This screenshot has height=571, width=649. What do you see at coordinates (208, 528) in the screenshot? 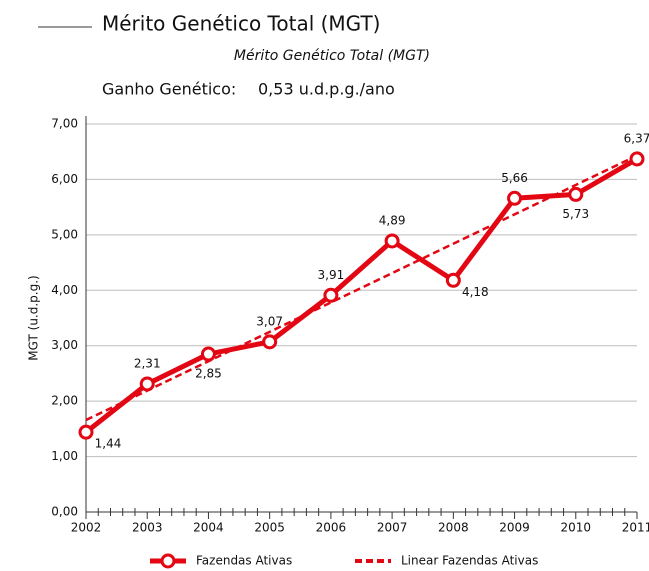
I see `x-tick-label: 2004` at bounding box center [208, 528].